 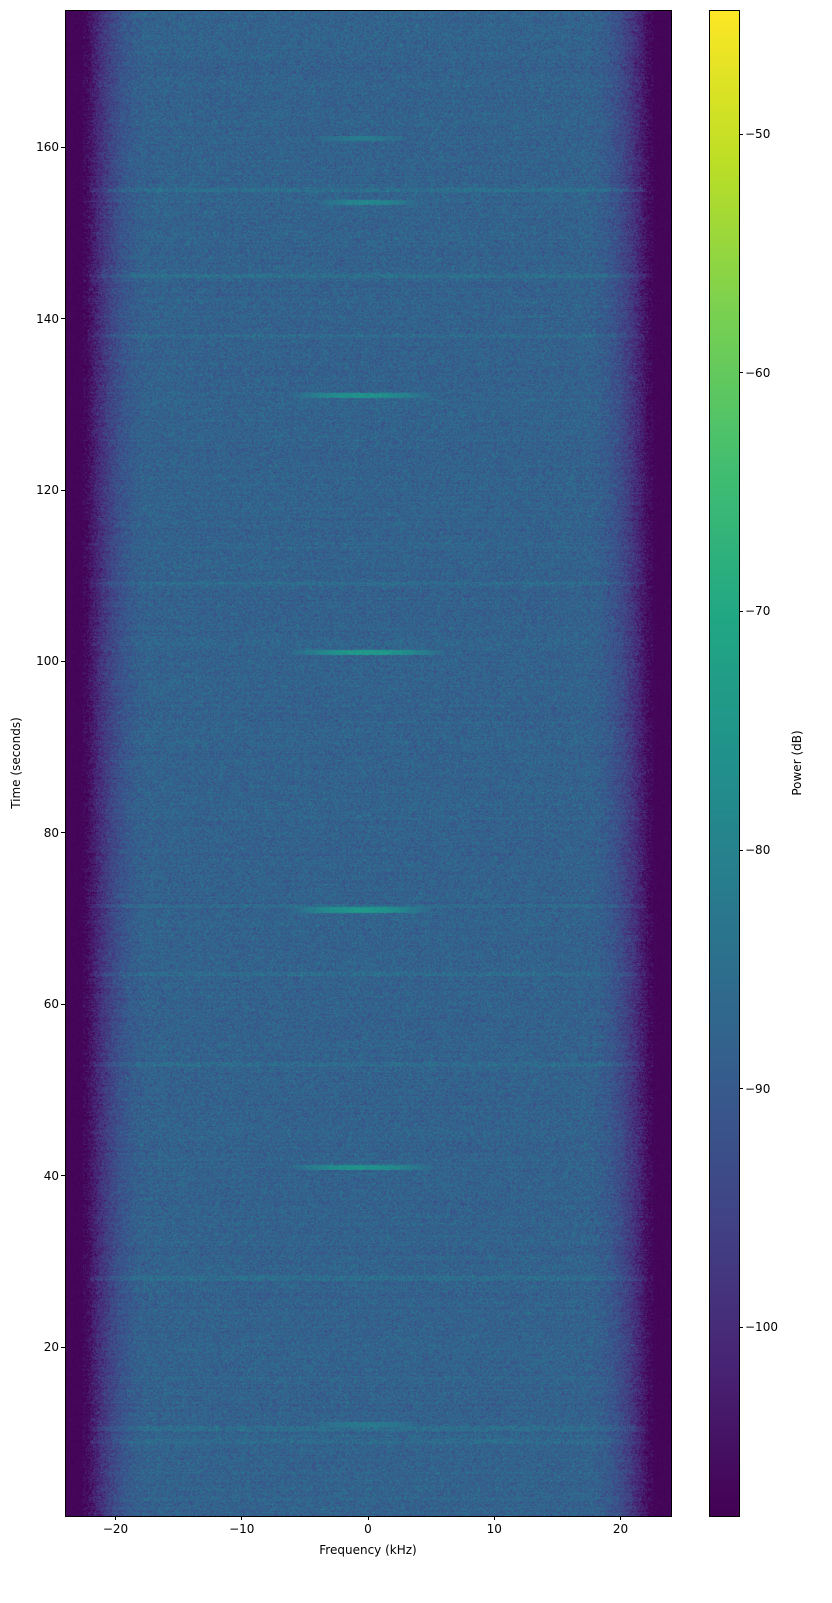 I want to click on y-tick-label: 20, so click(x=51, y=1347).